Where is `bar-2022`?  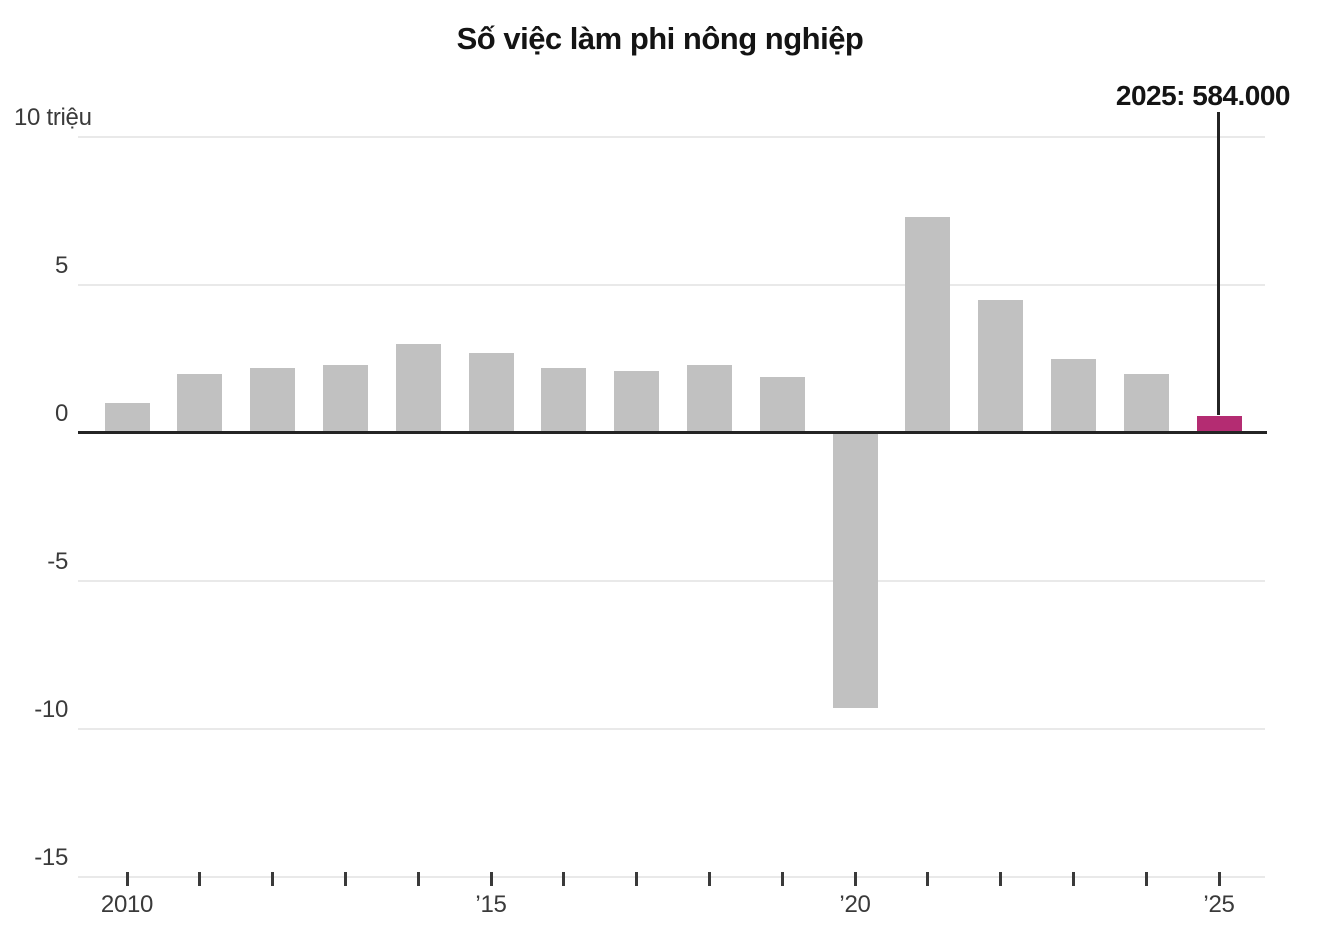 bar-2022 is located at coordinates (1001, 366).